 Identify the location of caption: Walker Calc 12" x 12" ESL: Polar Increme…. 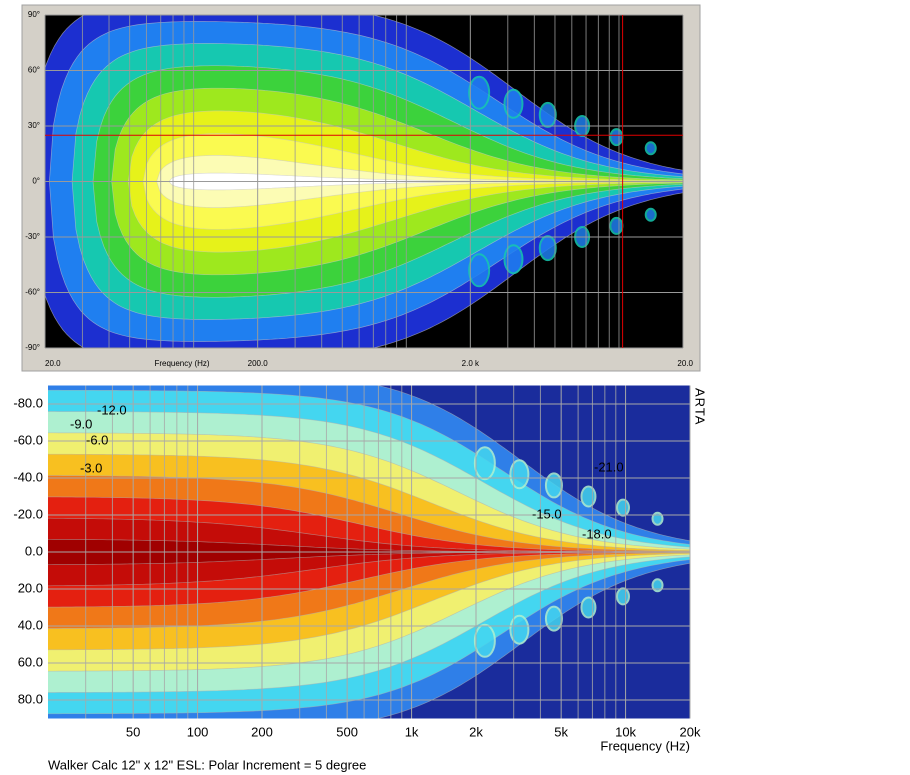
(207, 764).